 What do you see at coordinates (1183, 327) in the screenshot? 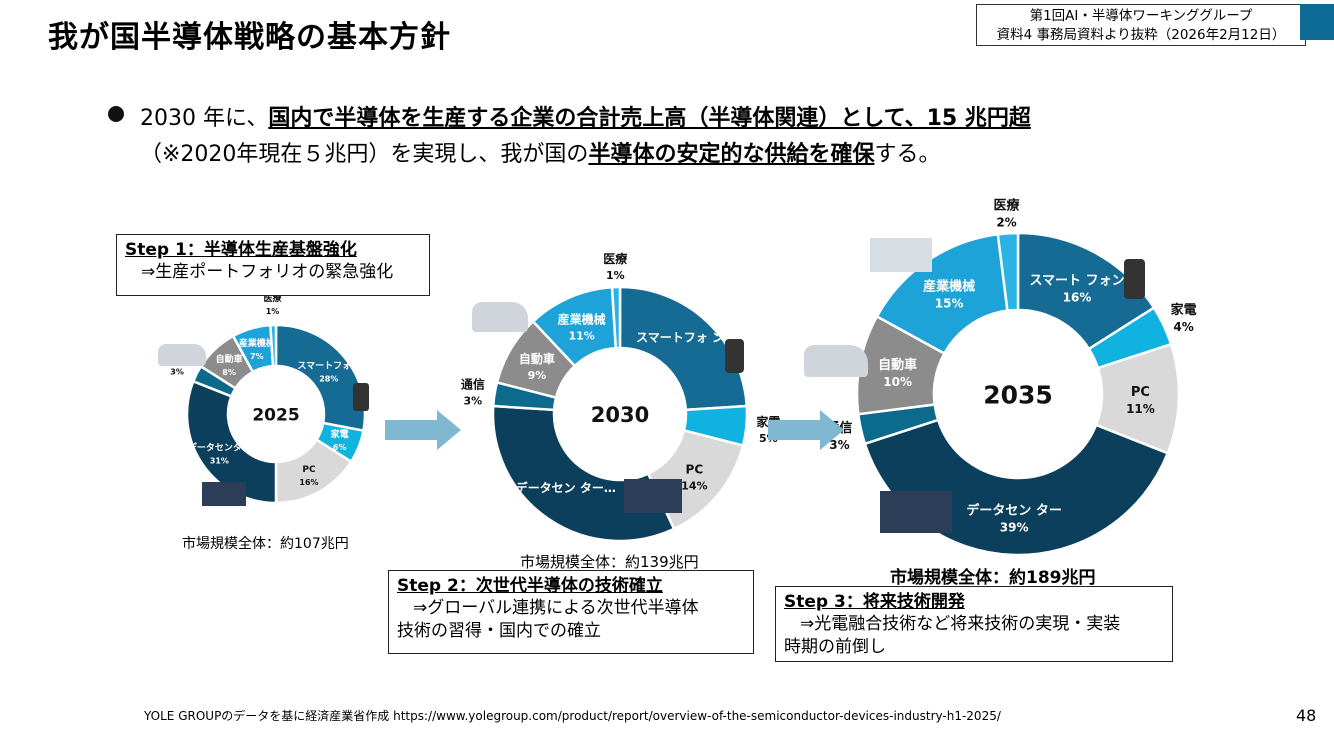
I see `slice-value-2: 4%` at bounding box center [1183, 327].